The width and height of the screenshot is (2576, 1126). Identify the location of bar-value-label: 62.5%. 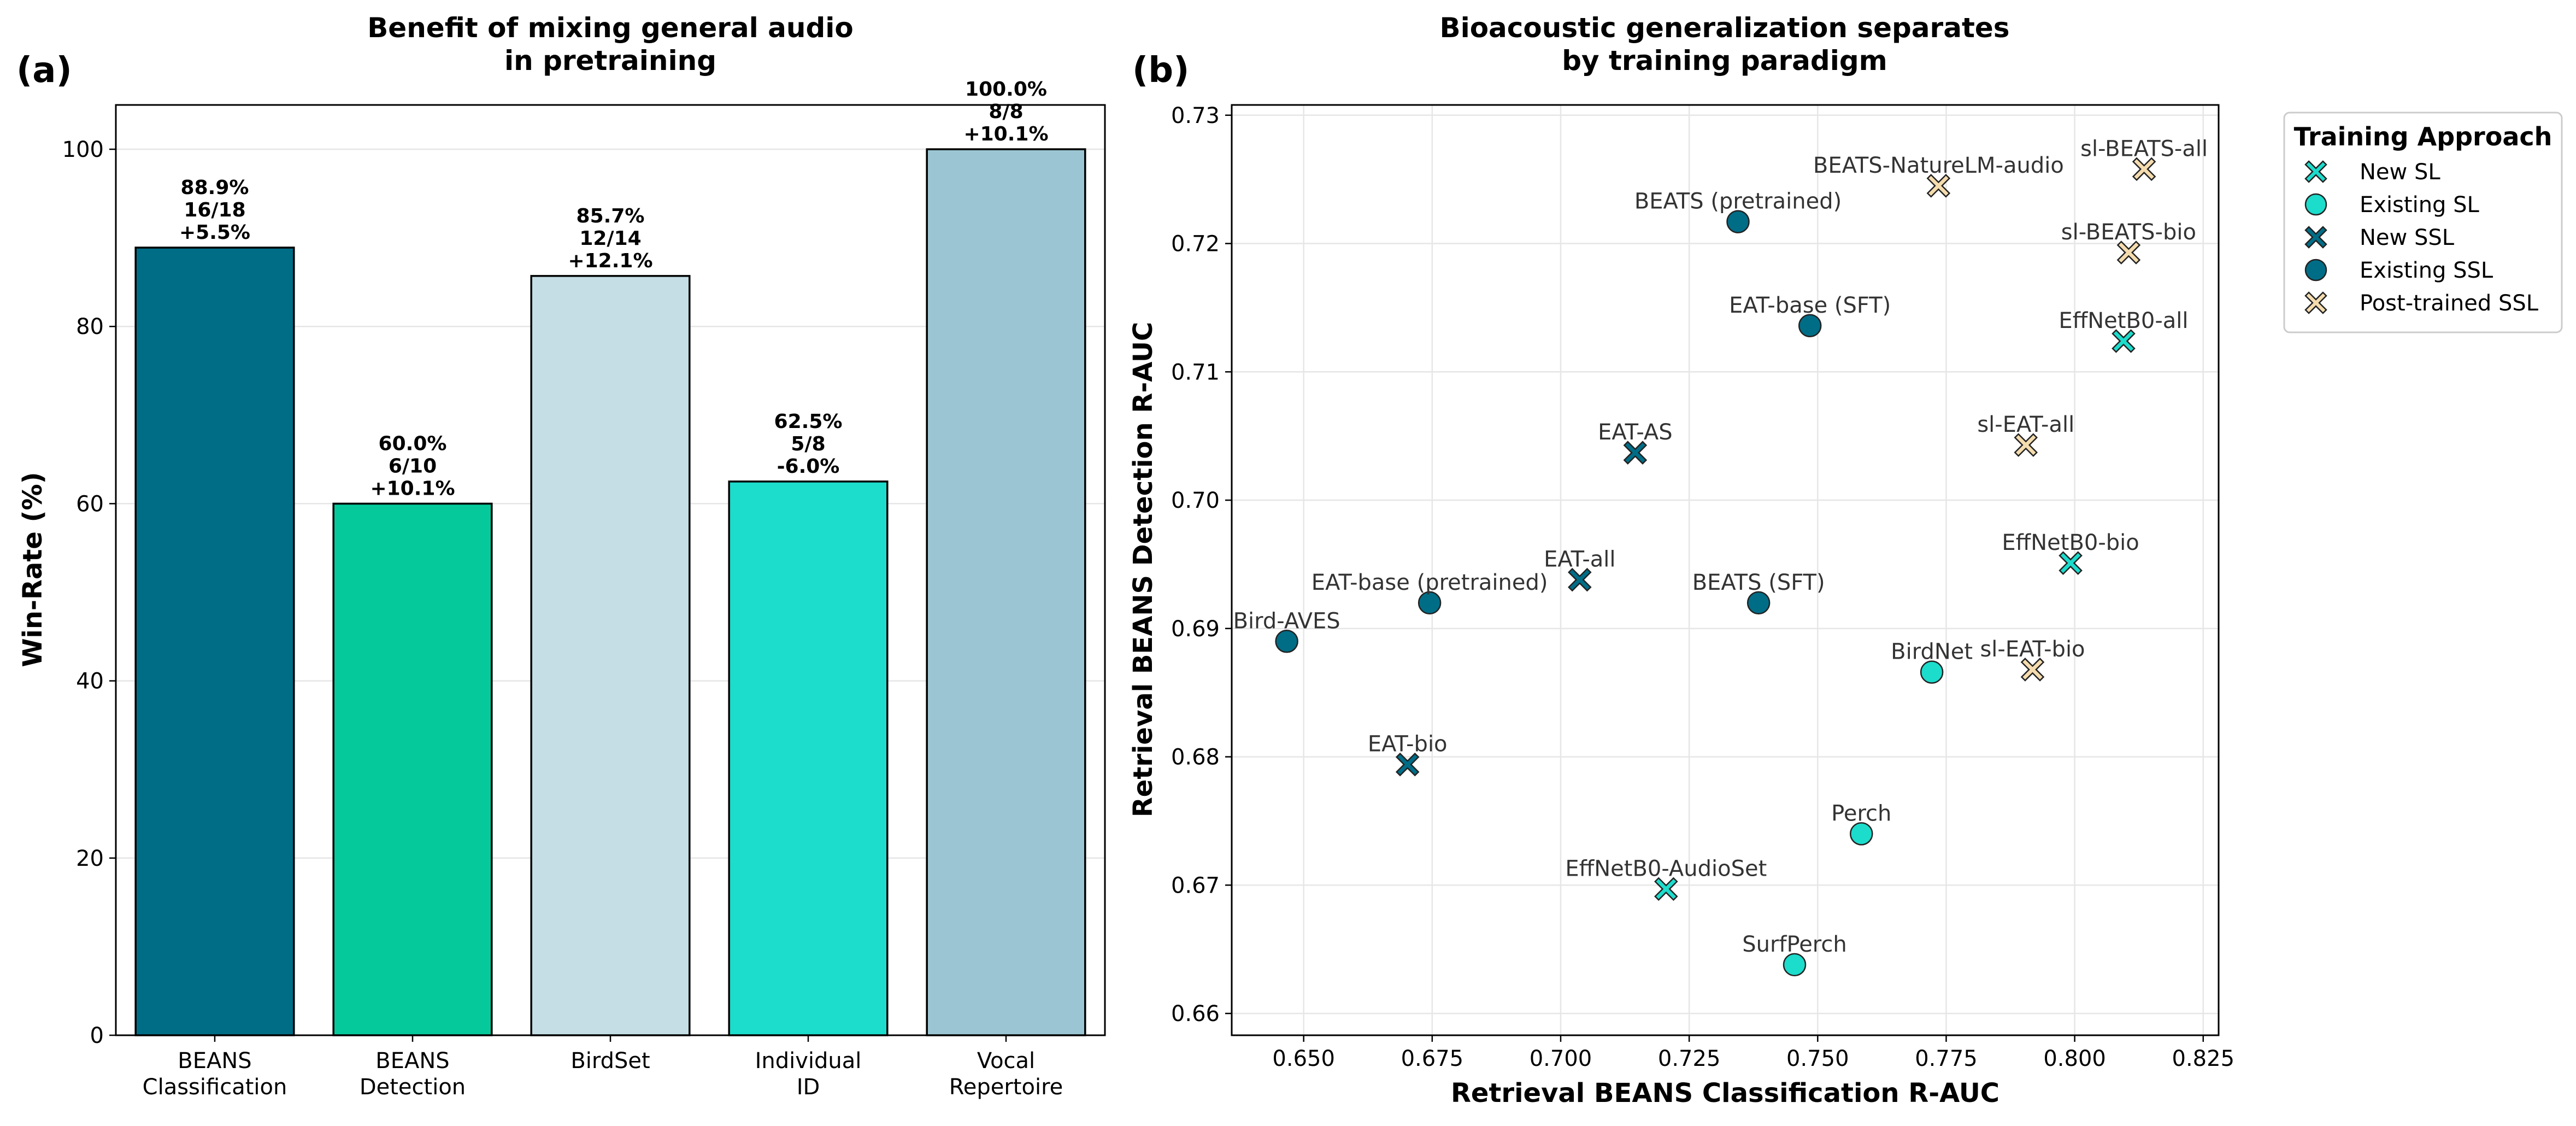
(808, 422).